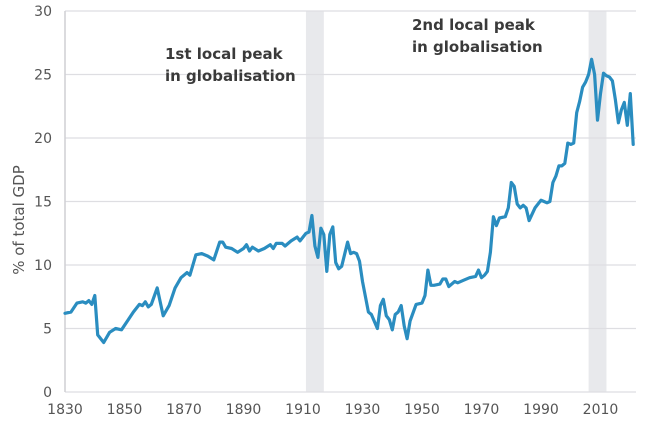 Image resolution: width=659 pixels, height=432 pixels. I want to click on annotation-1-line-2: in globalisation, so click(230, 76).